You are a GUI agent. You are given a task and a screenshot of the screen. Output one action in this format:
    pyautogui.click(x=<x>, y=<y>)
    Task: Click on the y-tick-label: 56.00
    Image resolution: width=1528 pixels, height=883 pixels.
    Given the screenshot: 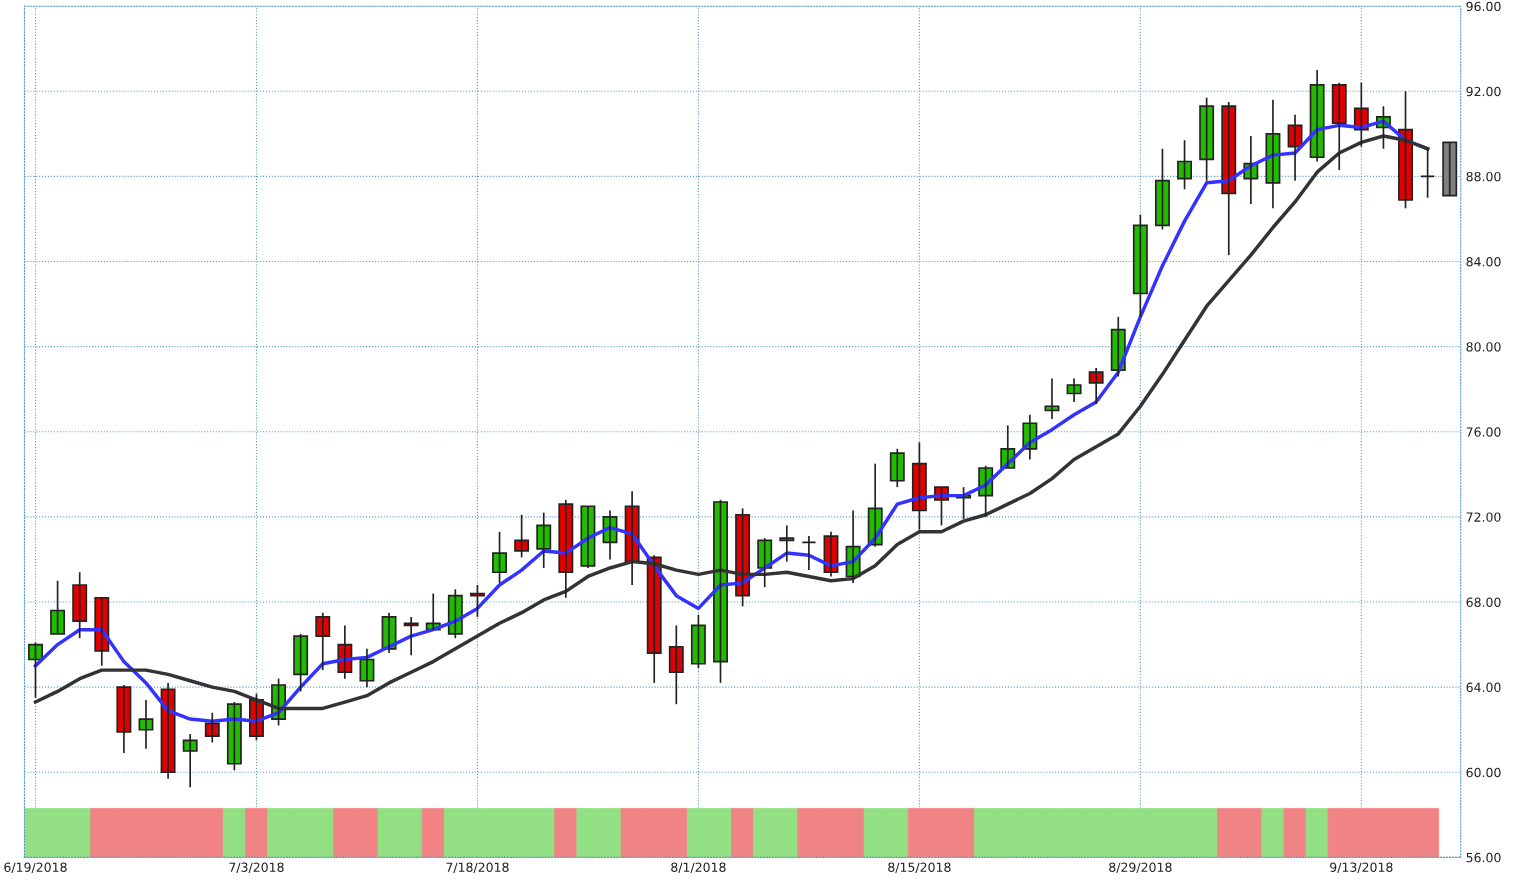 What is the action you would take?
    pyautogui.click(x=1483, y=857)
    